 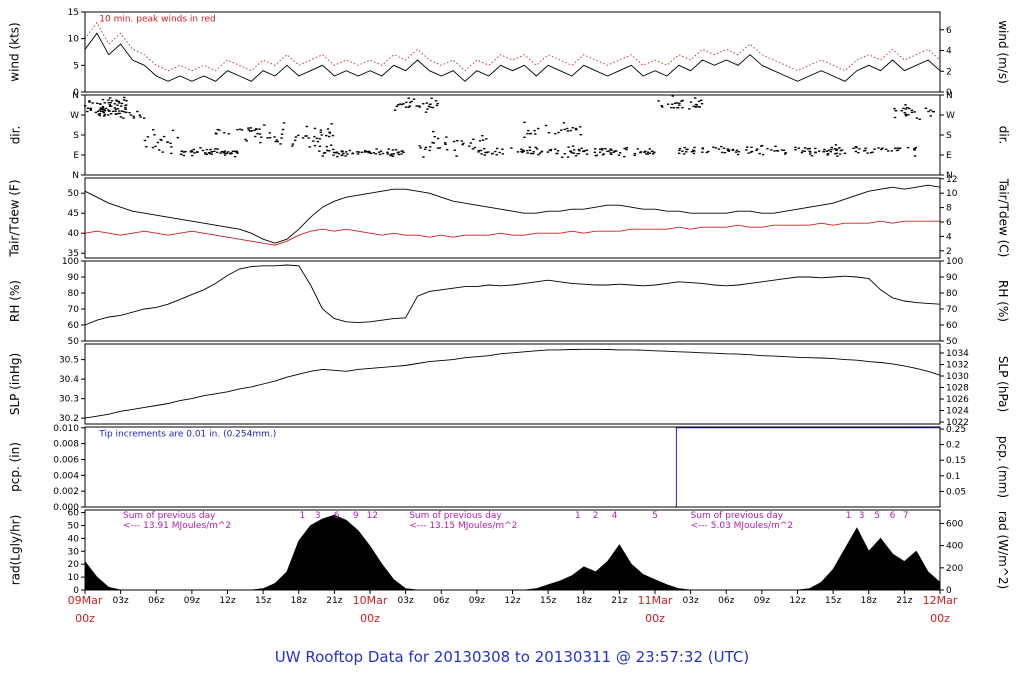 I want to click on y-tick-label-right: 200, so click(x=954, y=569).